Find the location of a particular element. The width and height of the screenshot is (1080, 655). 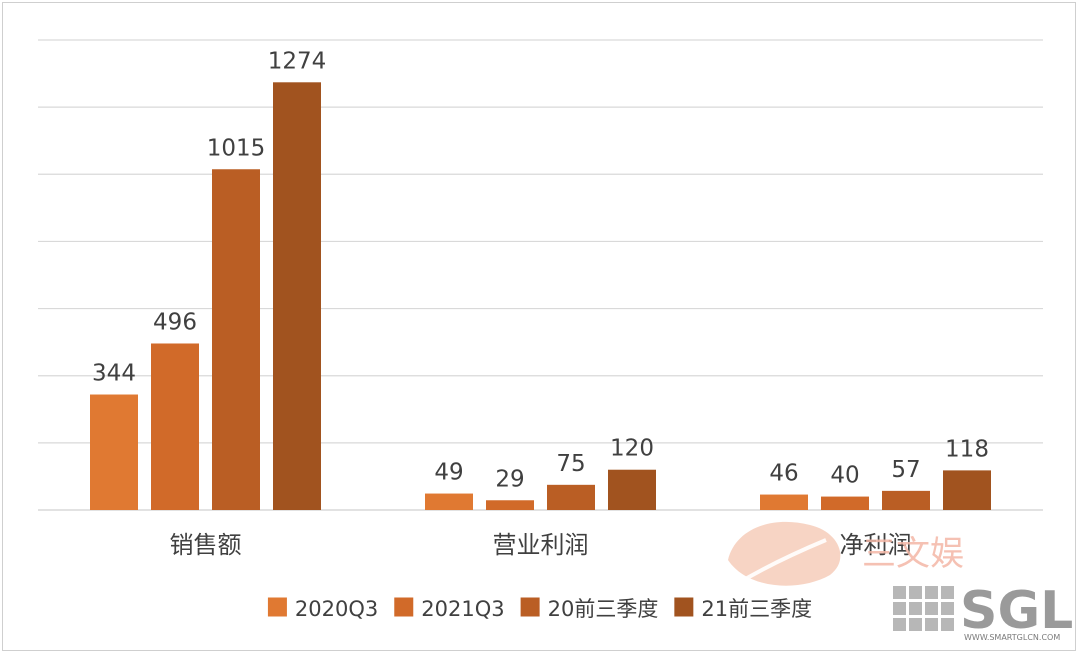

data-label: 1274 is located at coordinates (297, 61).